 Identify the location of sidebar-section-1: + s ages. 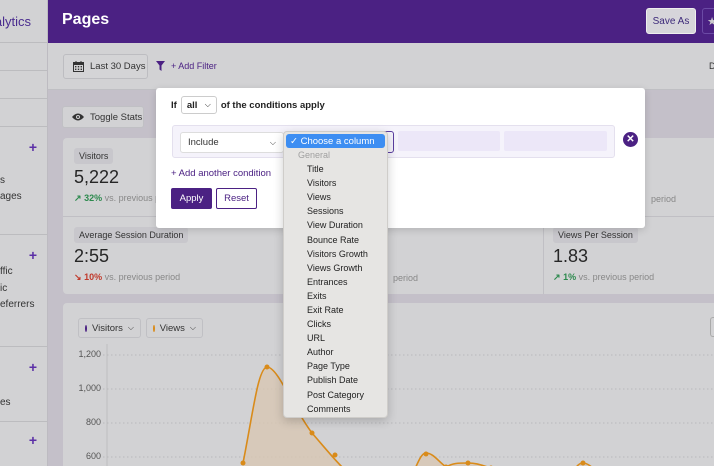
(23, 181).